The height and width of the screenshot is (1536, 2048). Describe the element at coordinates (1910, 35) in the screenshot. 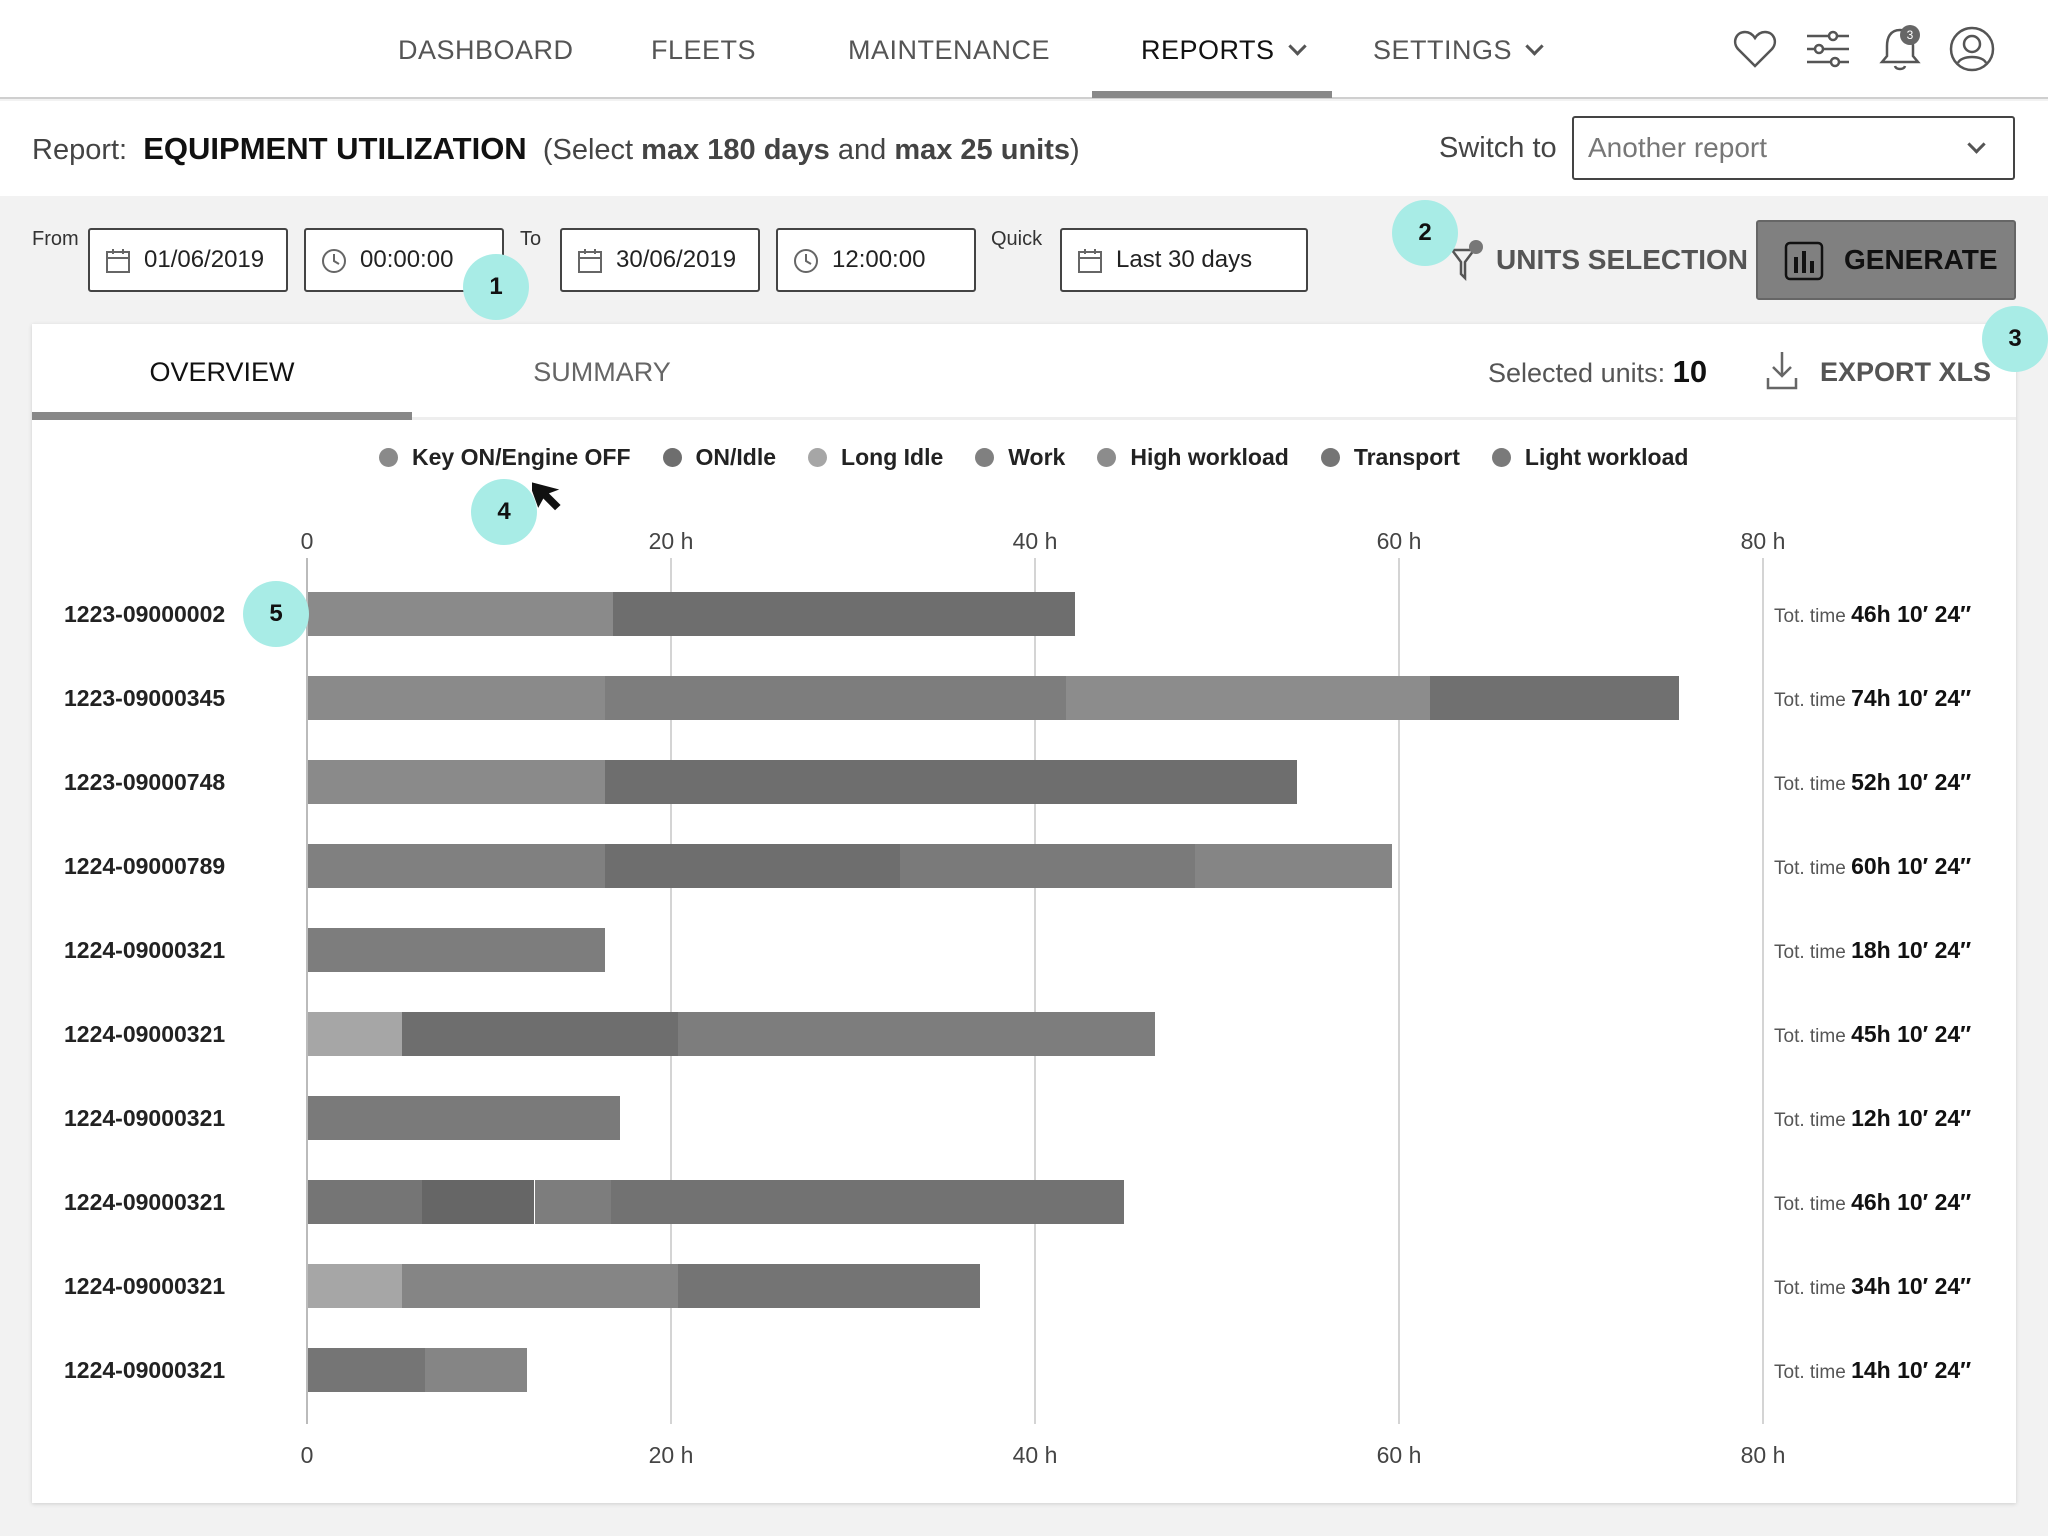

I see `notification-badge: 3` at that location.